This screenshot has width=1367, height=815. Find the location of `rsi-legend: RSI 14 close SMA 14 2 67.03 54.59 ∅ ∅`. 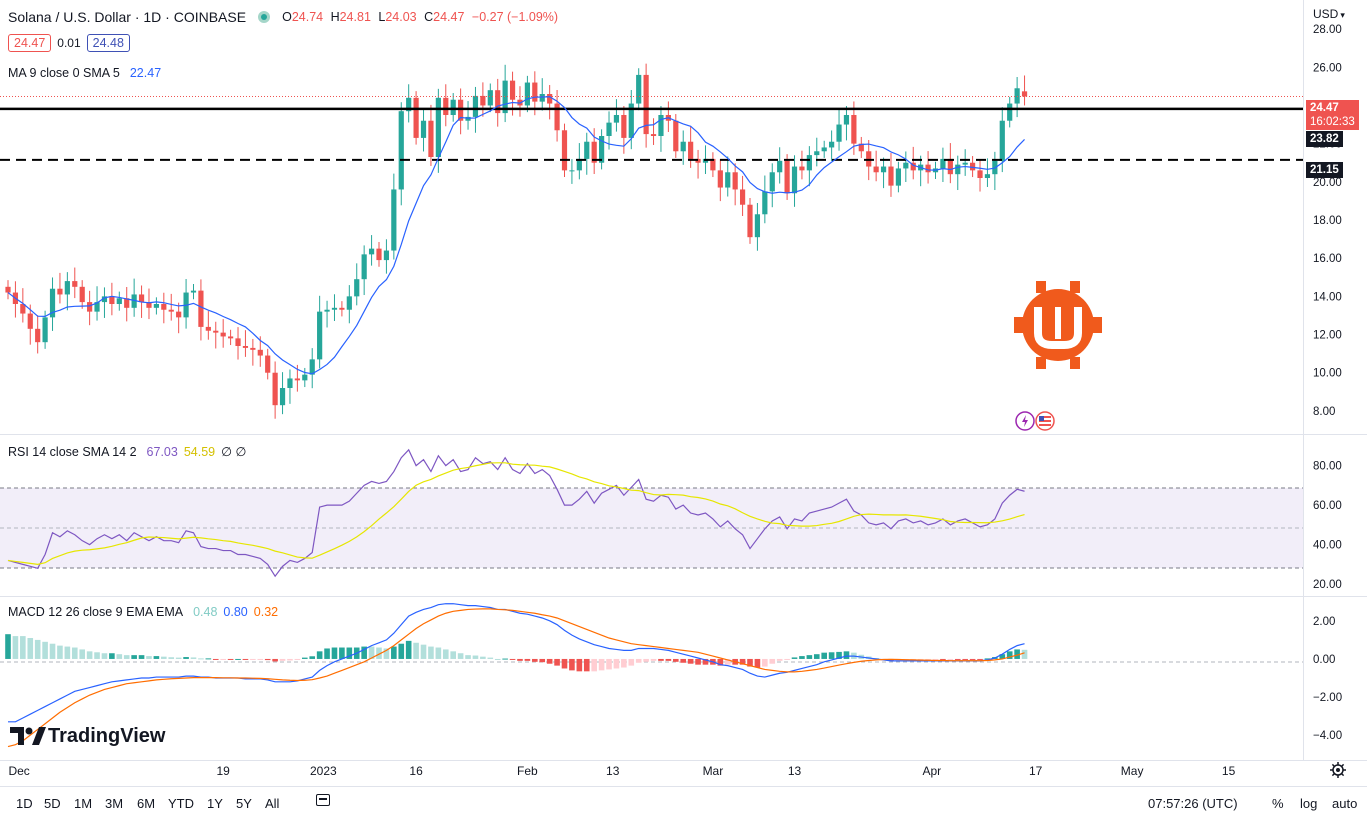

rsi-legend: RSI 14 close SMA 14 2 67.03 54.59 ∅ ∅ is located at coordinates (127, 452).